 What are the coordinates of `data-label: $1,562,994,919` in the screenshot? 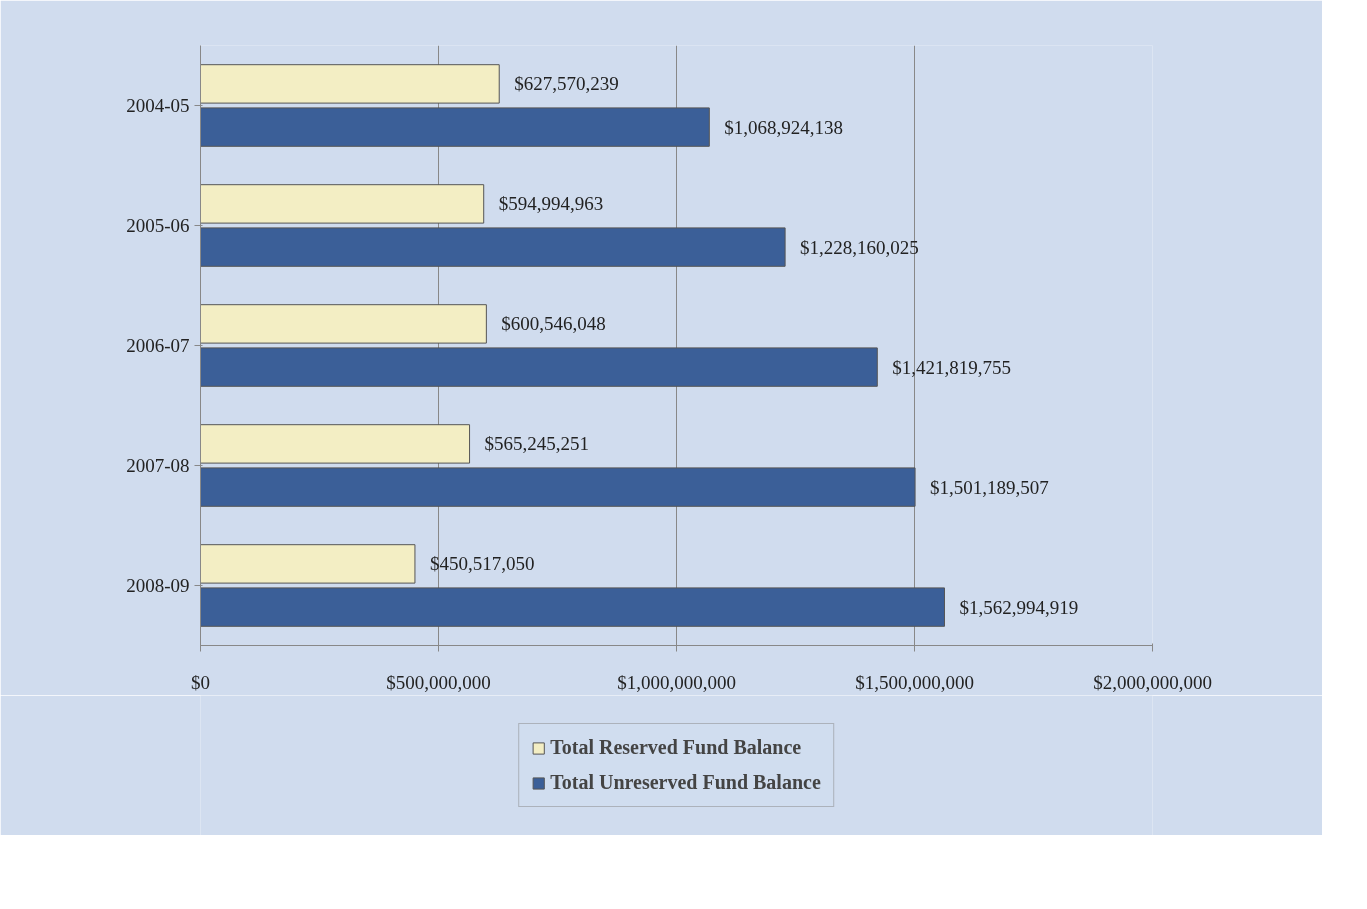 It's located at (1019, 607).